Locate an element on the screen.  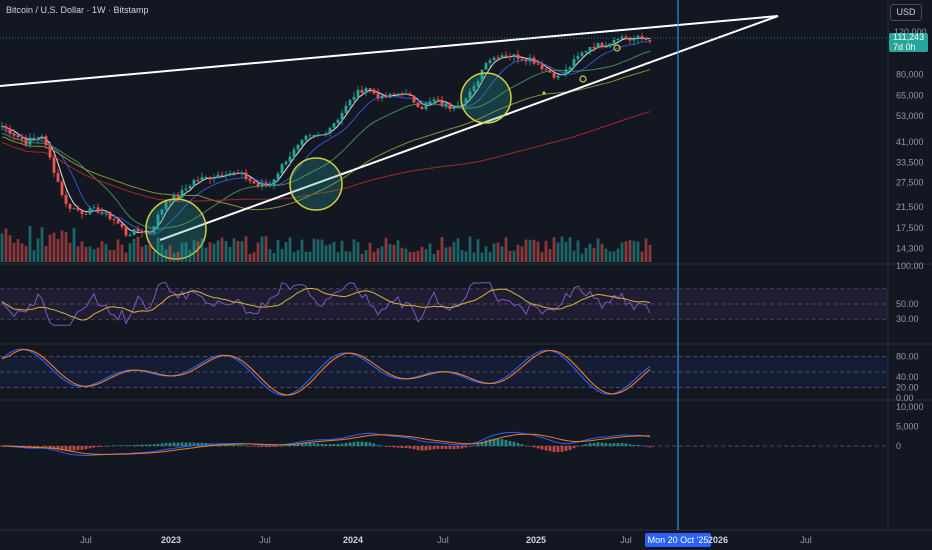
stoch-k-line is located at coordinates (326, 372).